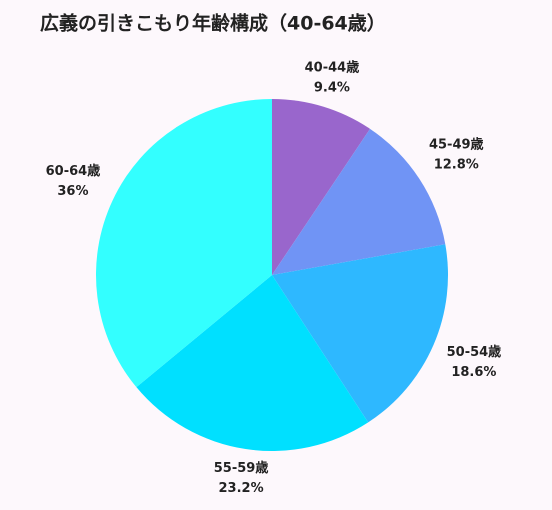 The image size is (552, 510). What do you see at coordinates (213, 23) in the screenshot?
I see `chart-title: 広義の引きこもり年齢構成（40-64歳）` at bounding box center [213, 23].